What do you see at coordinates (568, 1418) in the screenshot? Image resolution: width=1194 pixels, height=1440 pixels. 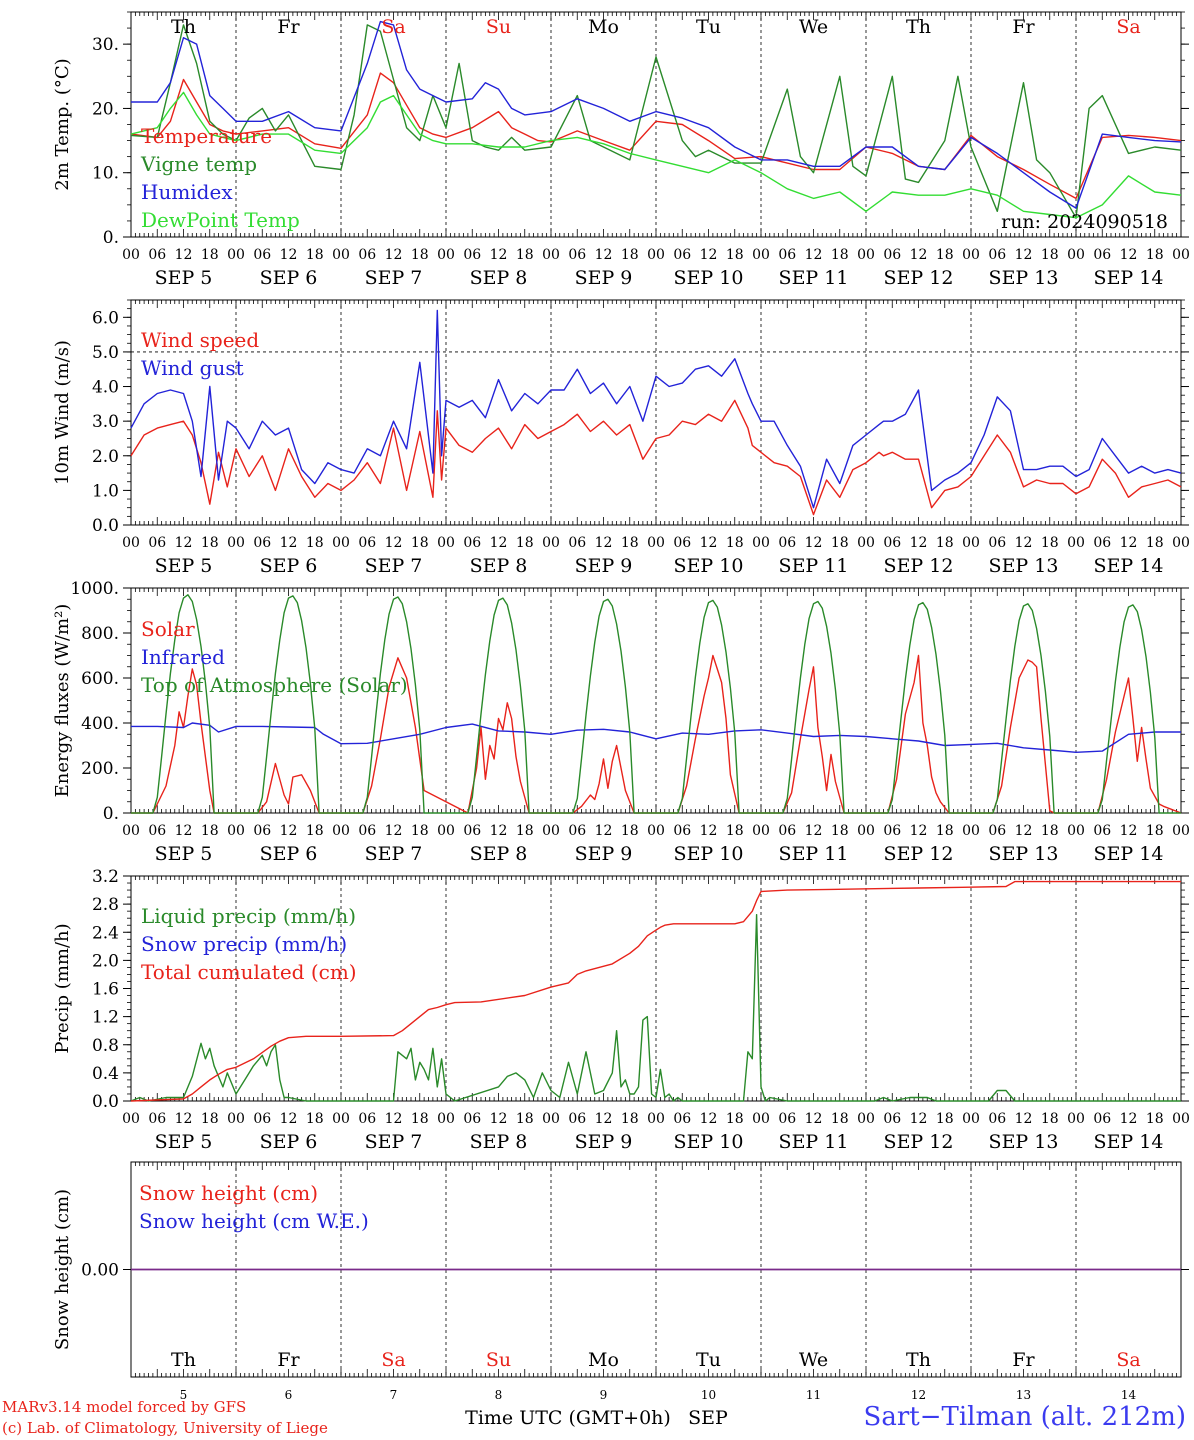 I see `x-axis-label: Time UTC (GMT+0h)` at bounding box center [568, 1418].